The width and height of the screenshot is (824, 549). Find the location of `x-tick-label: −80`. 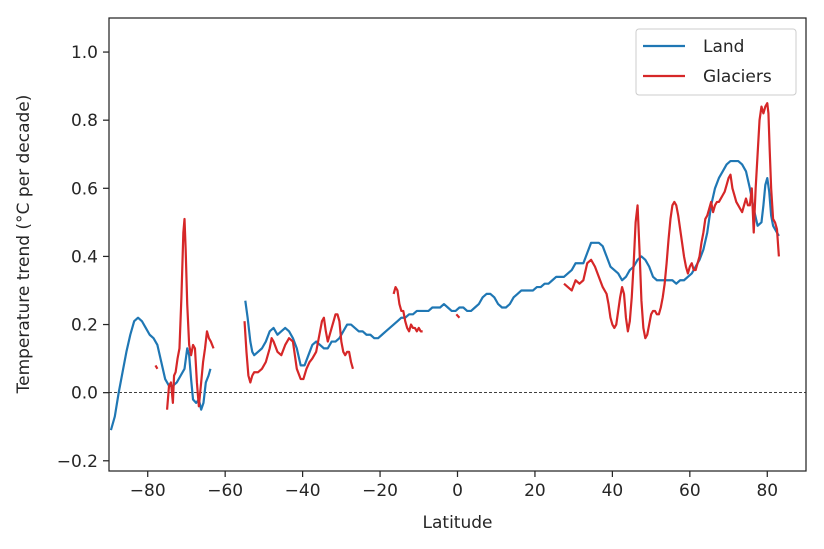

x-tick-label: −80 is located at coordinates (148, 491).